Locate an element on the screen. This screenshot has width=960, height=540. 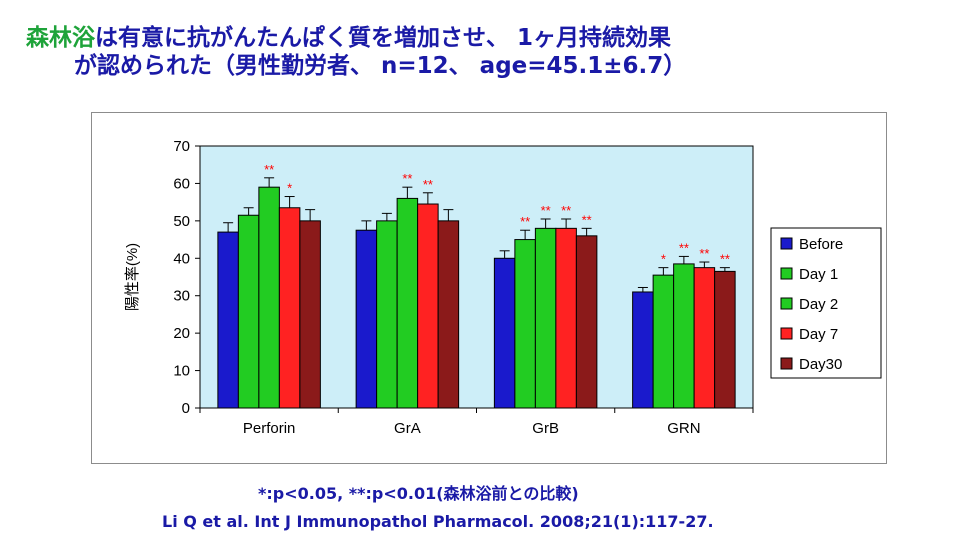
y-tick-label: 70 is located at coordinates (181, 146).